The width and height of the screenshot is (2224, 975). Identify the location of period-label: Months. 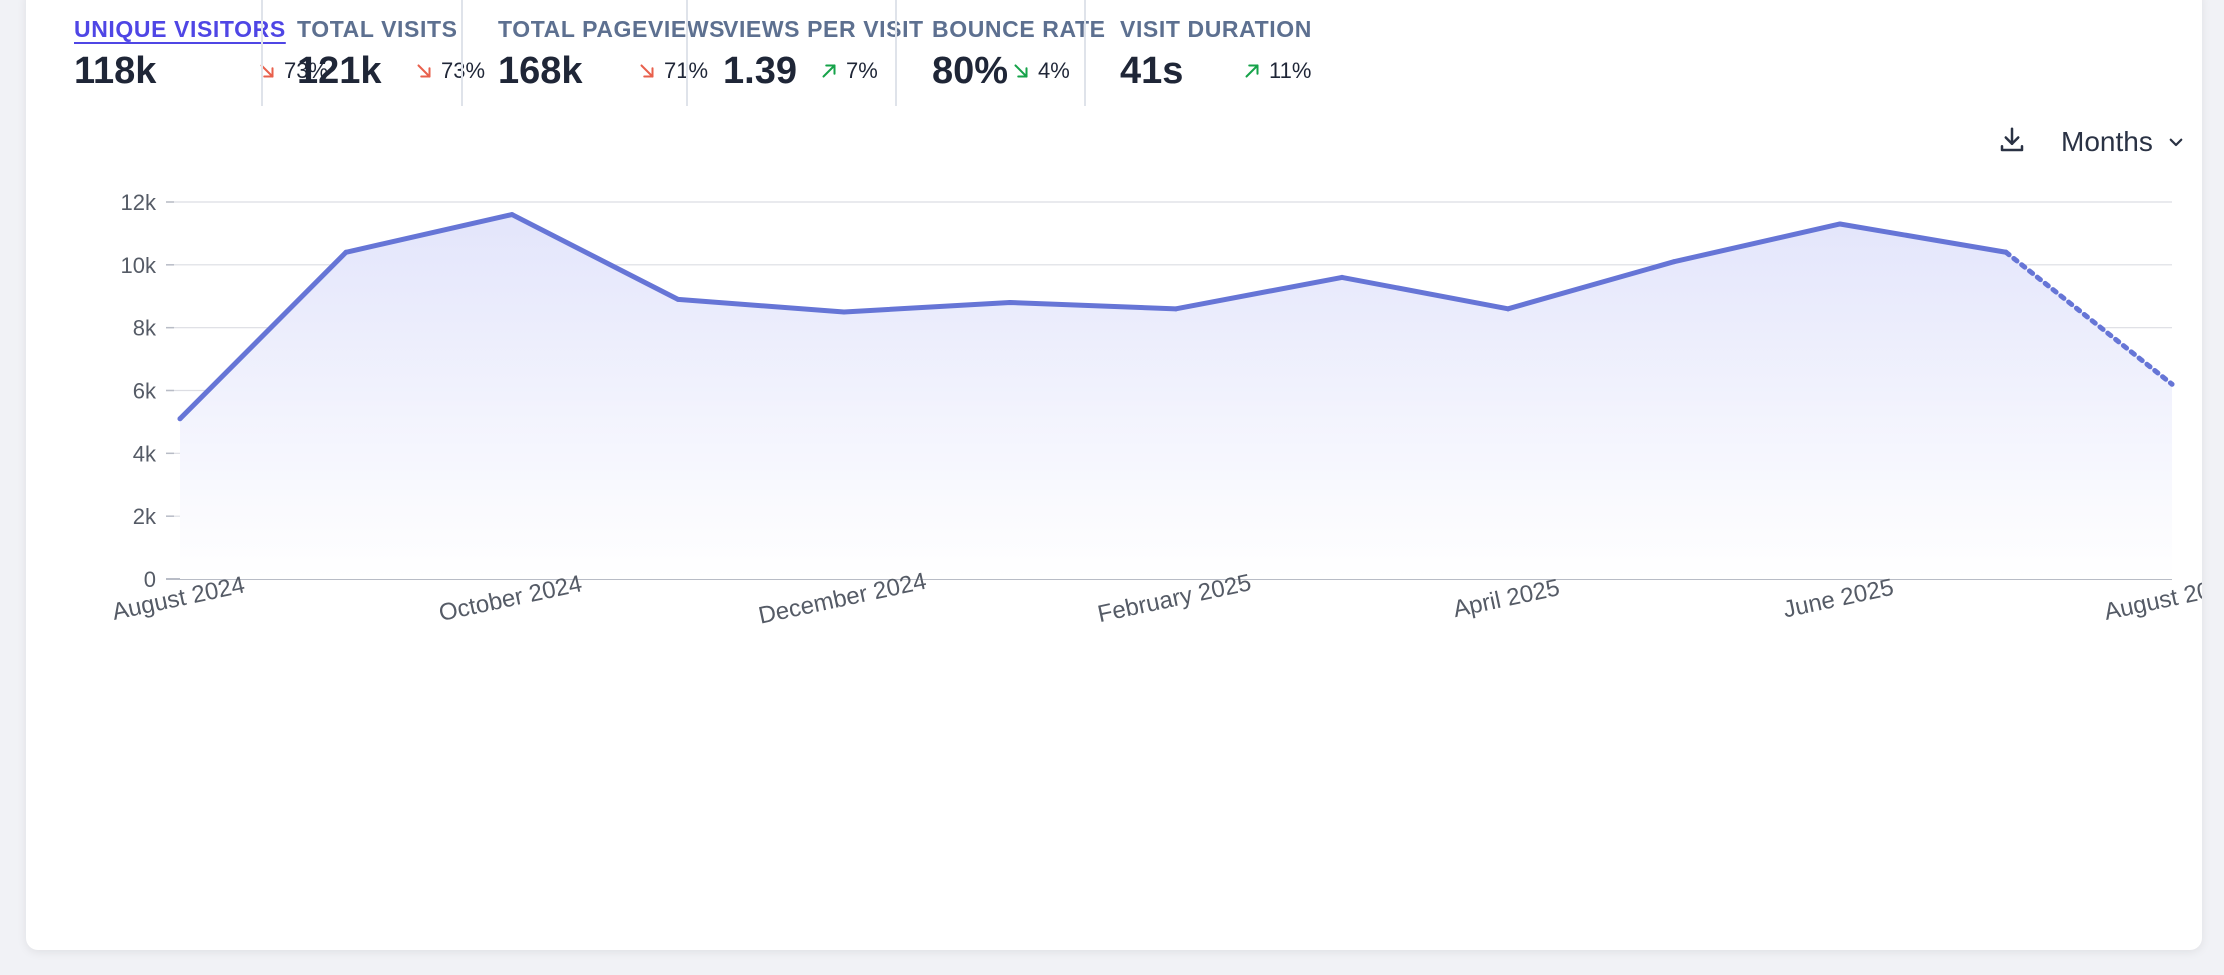
(2107, 141).